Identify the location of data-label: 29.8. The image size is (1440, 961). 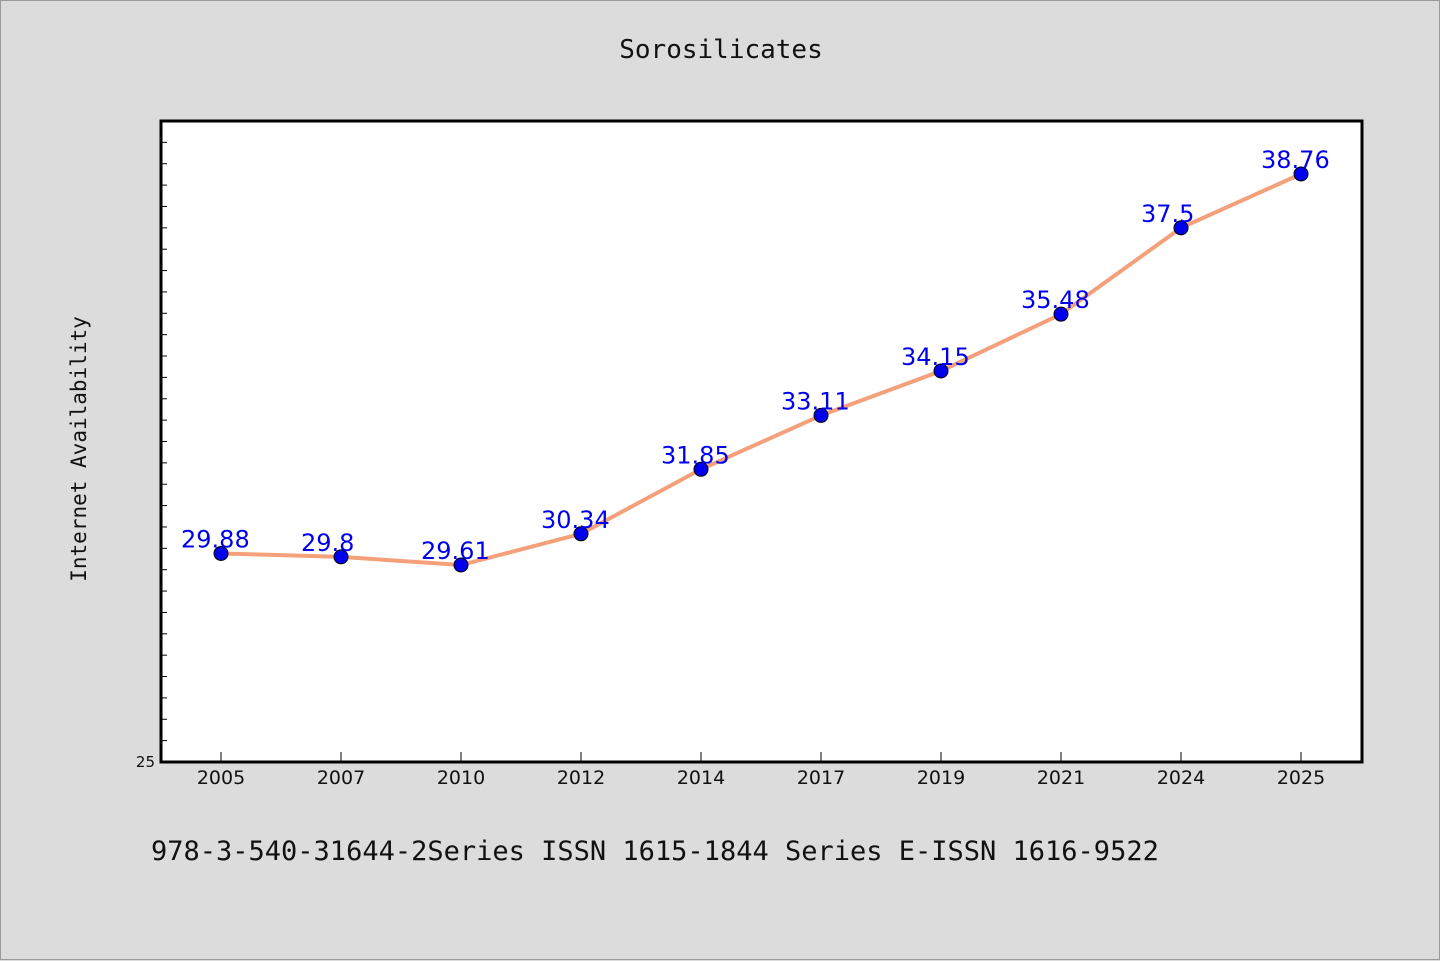
(327, 543).